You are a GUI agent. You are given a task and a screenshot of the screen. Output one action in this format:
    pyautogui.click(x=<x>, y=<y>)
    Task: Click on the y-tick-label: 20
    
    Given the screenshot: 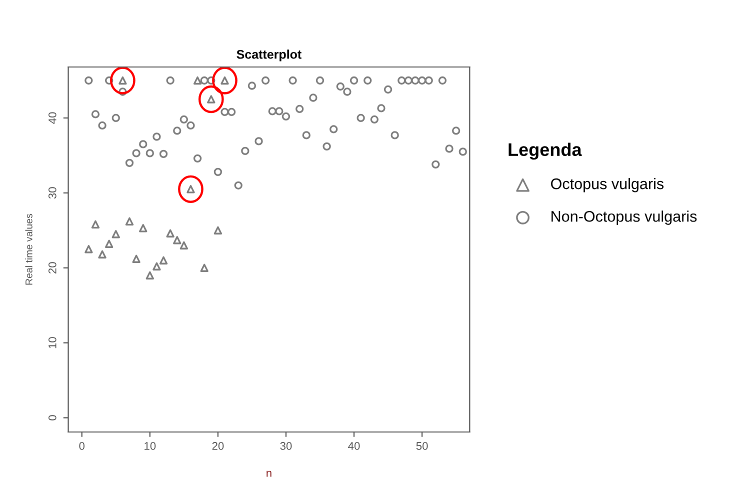 What is the action you would take?
    pyautogui.click(x=52, y=268)
    